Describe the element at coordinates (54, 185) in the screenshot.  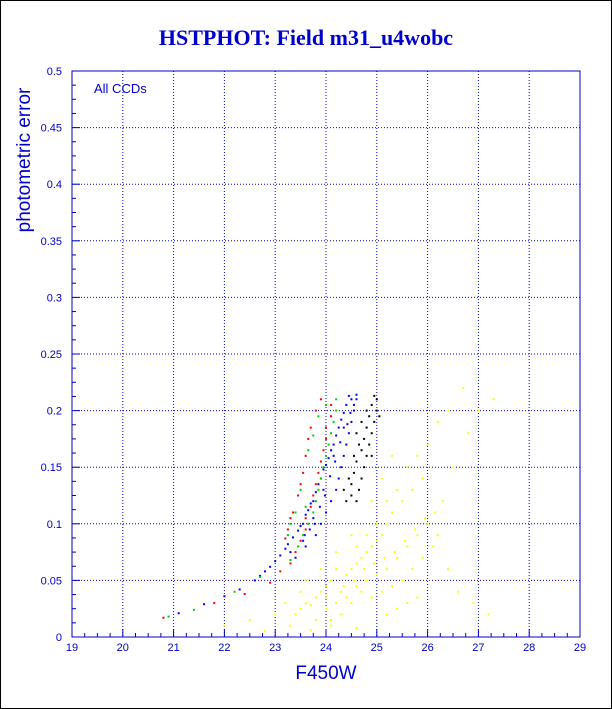
I see `y-tick-label: 0.4` at that location.